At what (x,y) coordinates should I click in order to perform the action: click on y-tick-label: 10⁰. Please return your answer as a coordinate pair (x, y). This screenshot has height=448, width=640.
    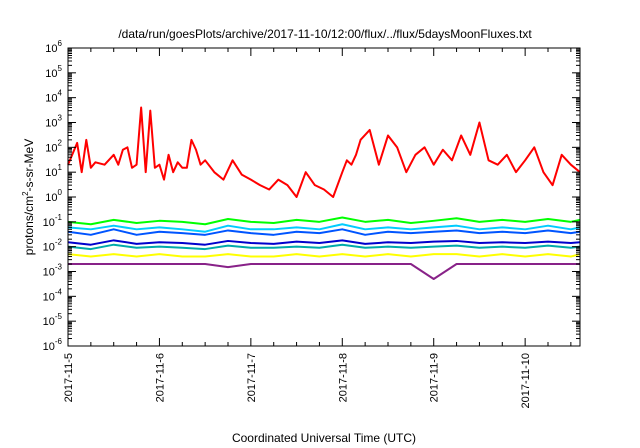
    Looking at the image, I should click on (53, 196).